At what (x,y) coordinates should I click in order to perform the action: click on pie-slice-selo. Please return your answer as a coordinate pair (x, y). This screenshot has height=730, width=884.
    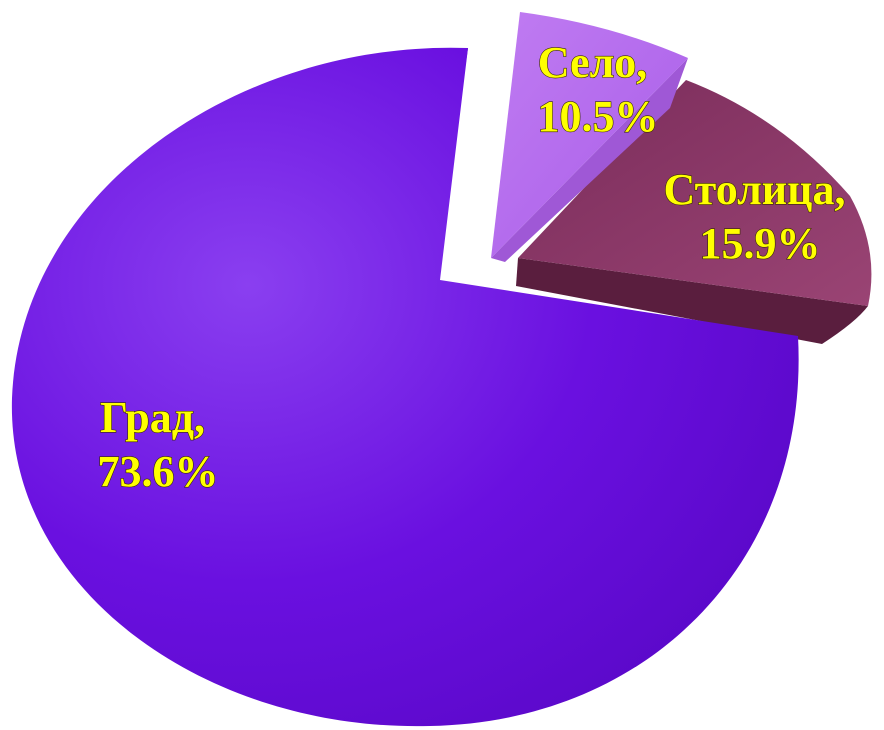
    Looking at the image, I should click on (589, 137).